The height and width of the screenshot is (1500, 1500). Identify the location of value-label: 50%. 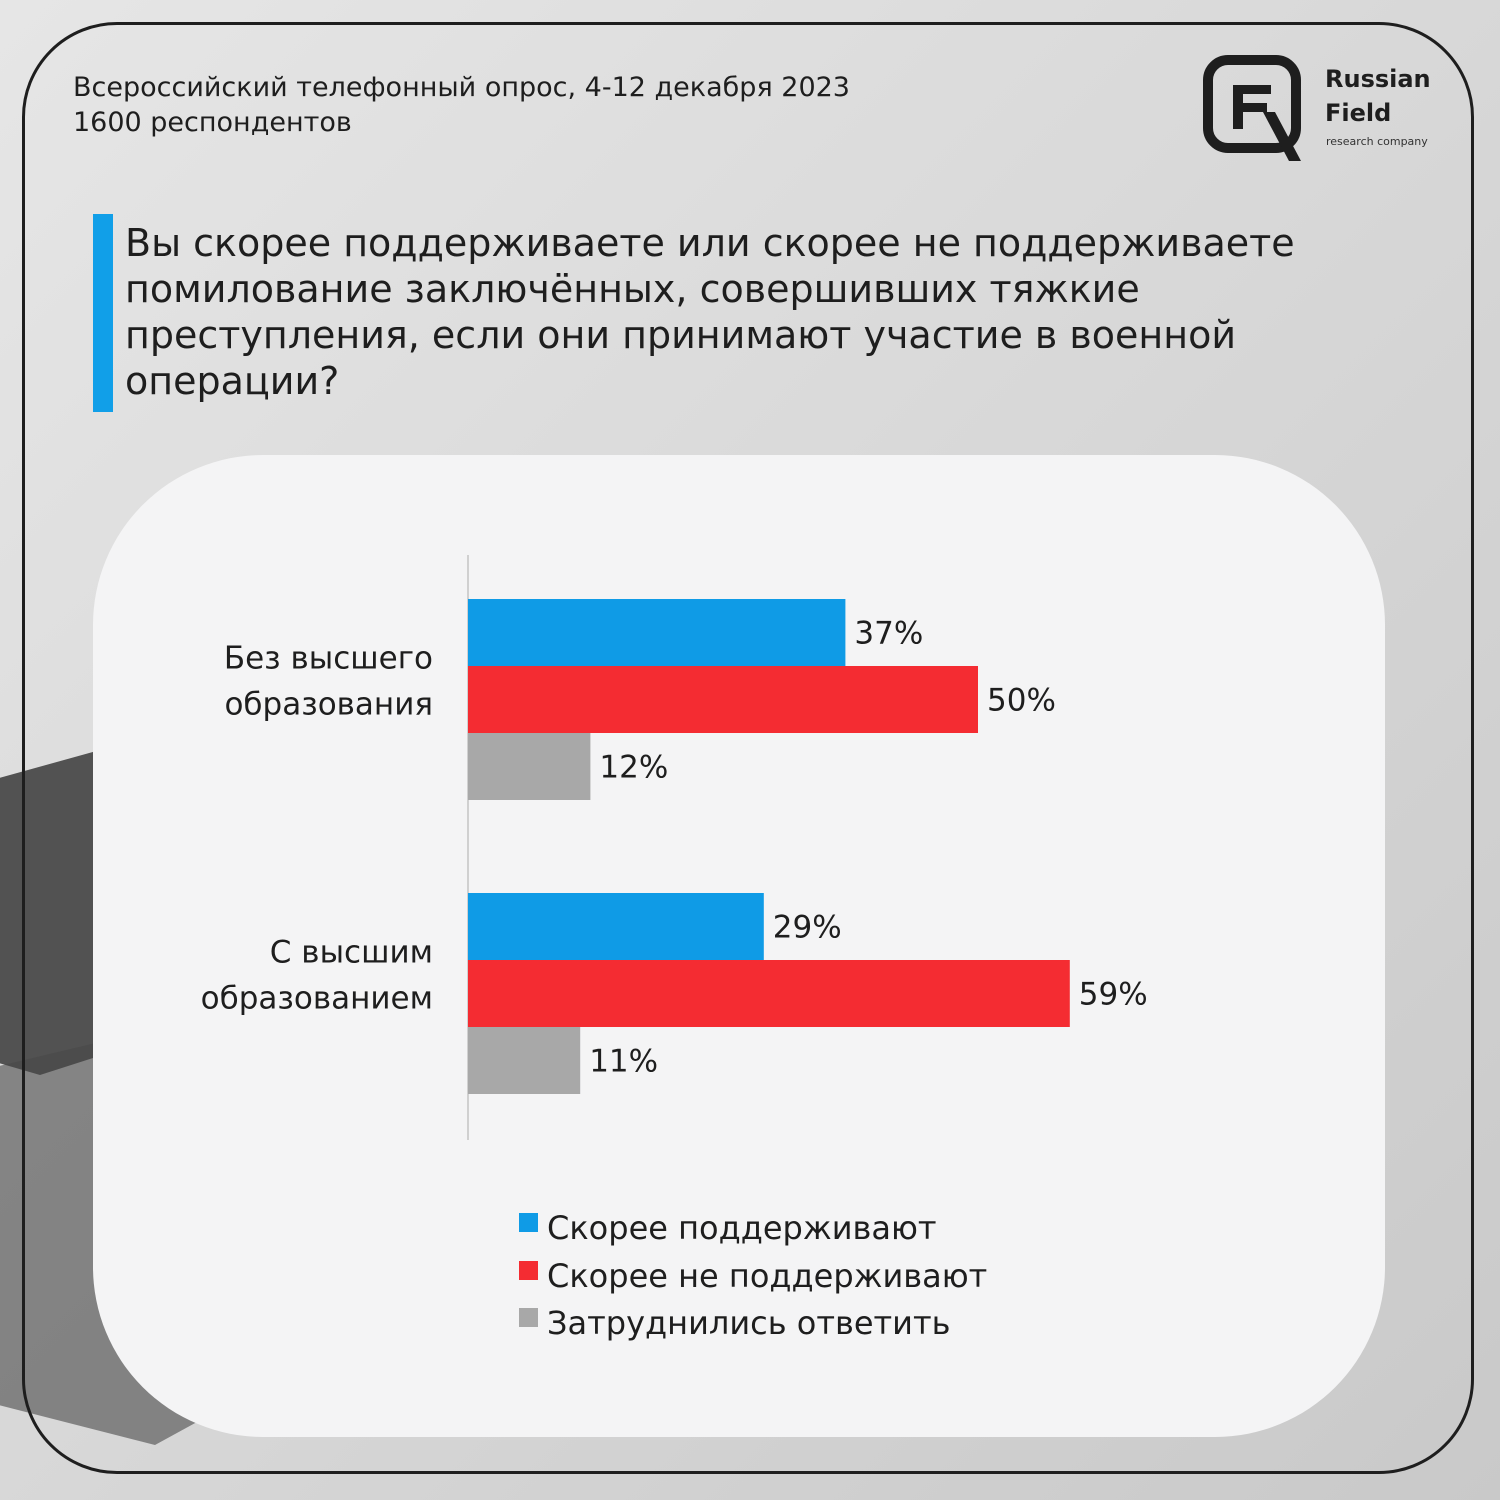
(1021, 701).